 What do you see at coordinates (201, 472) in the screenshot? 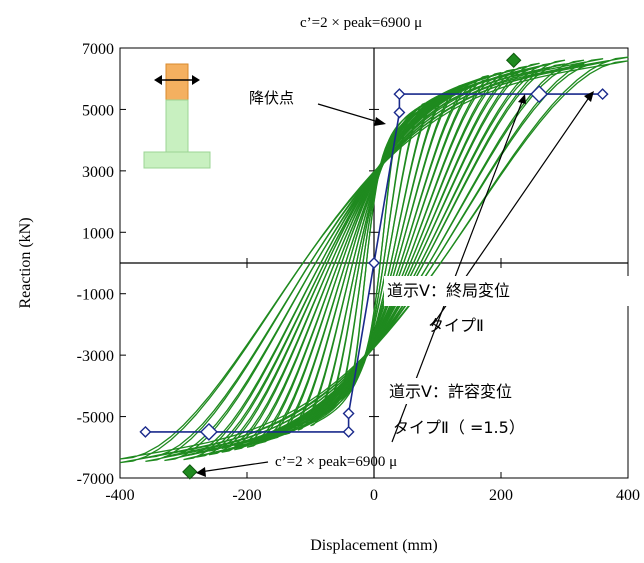
I see `arrowhead-bottom-icon` at bounding box center [201, 472].